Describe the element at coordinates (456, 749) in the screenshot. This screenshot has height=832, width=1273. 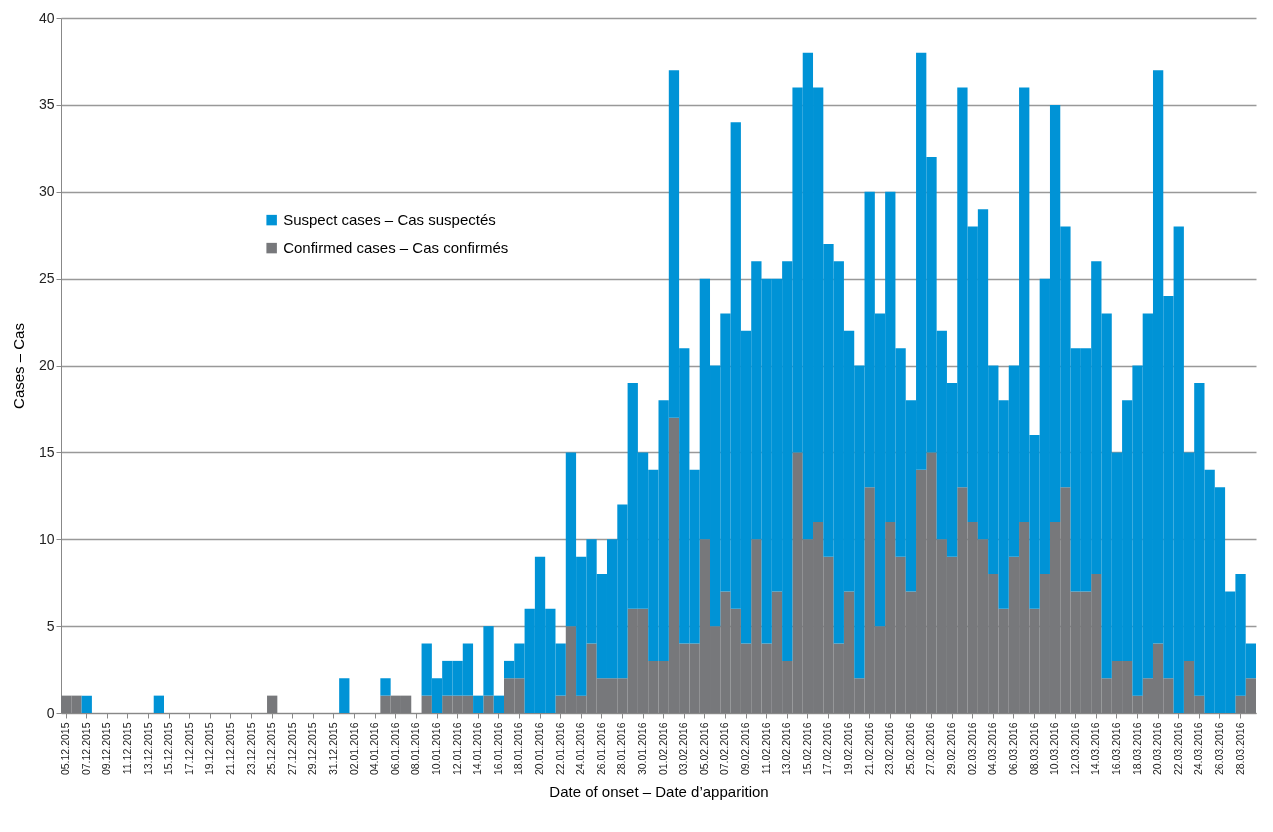
I see `x-tick-label: 12.01.2016` at that location.